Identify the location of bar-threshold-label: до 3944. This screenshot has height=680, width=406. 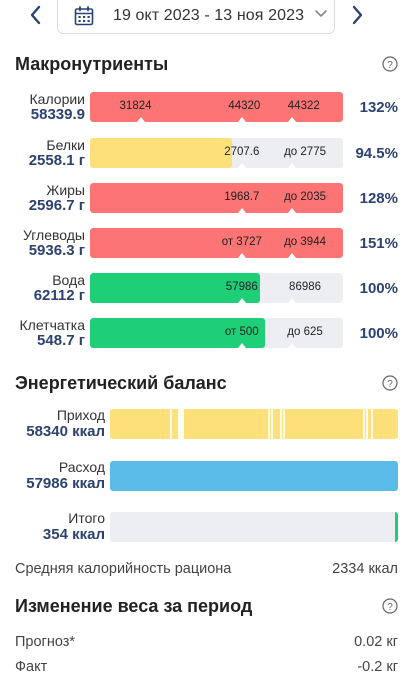
(305, 242).